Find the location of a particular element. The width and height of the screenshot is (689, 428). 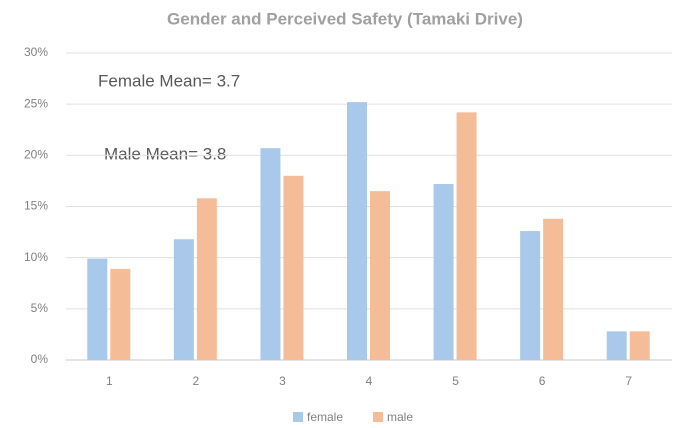

x-tick-label: 3 is located at coordinates (282, 381).